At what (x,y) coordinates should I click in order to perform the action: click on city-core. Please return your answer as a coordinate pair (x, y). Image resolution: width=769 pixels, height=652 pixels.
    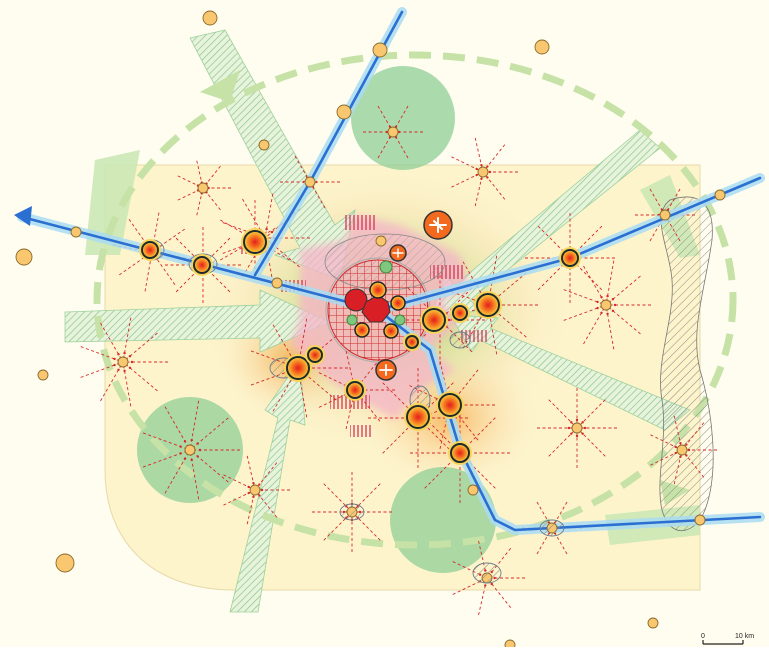
    Looking at the image, I should click on (375, 299).